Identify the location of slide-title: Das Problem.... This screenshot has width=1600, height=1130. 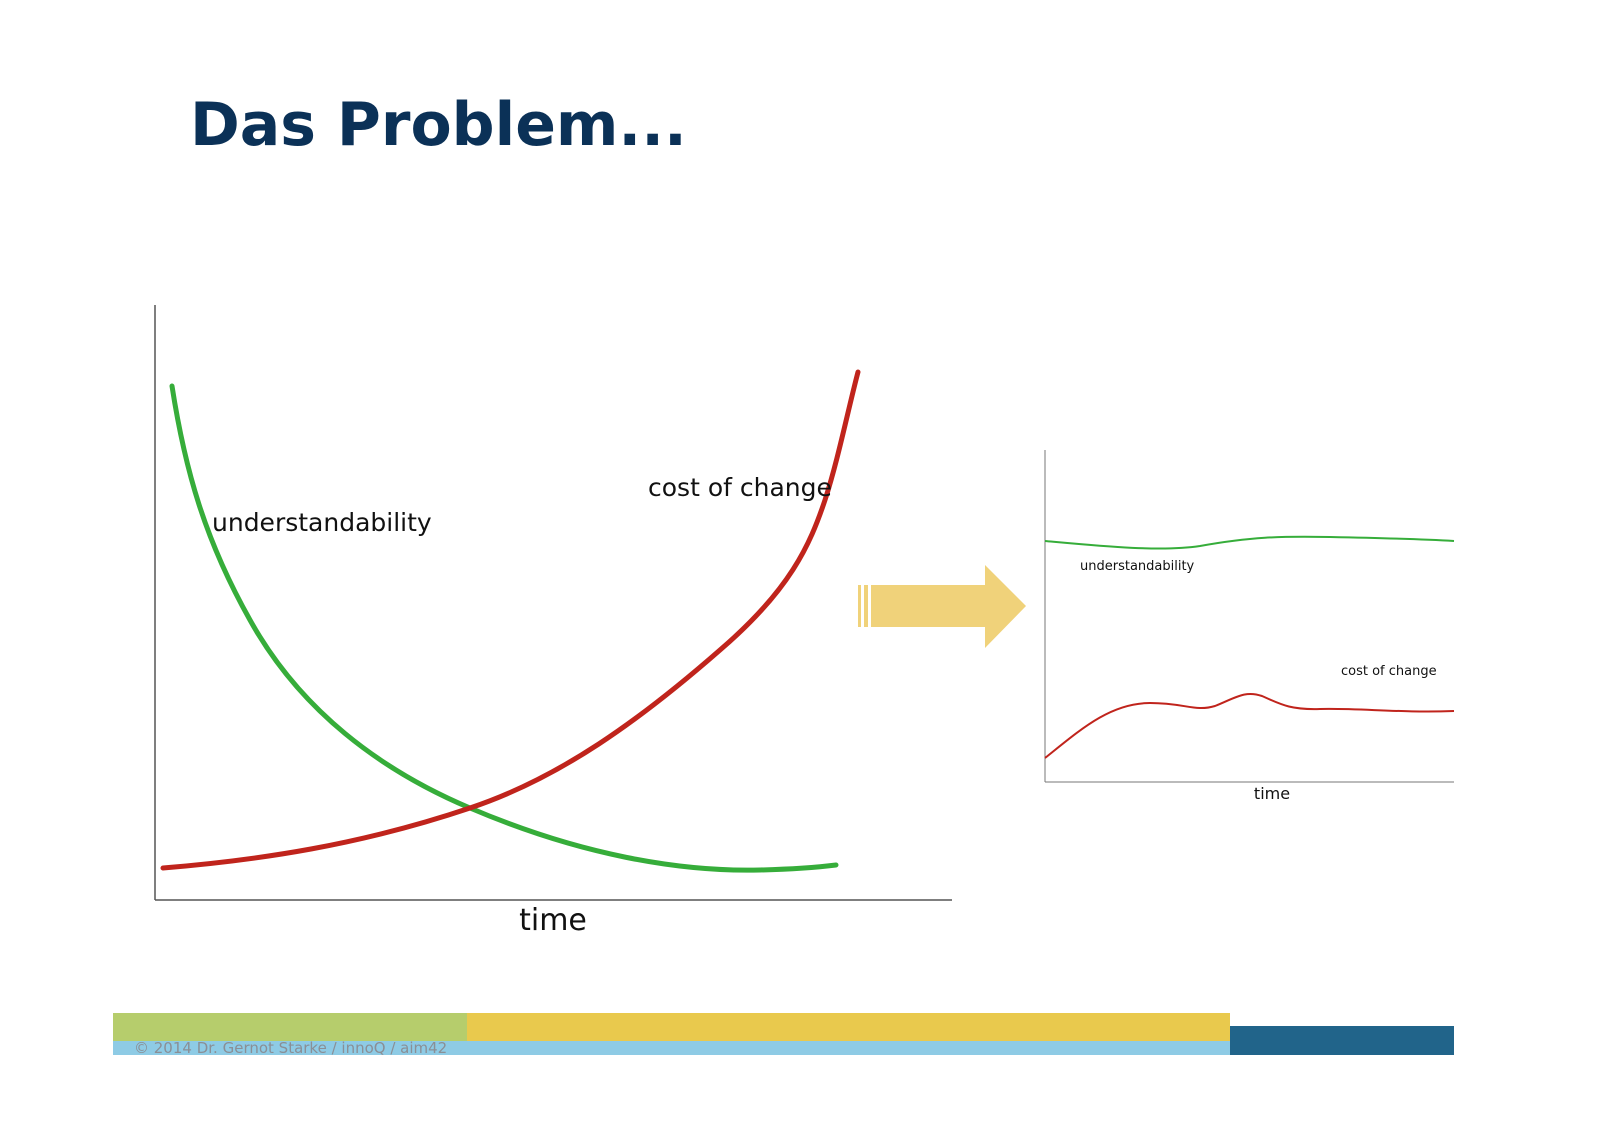
(438, 125).